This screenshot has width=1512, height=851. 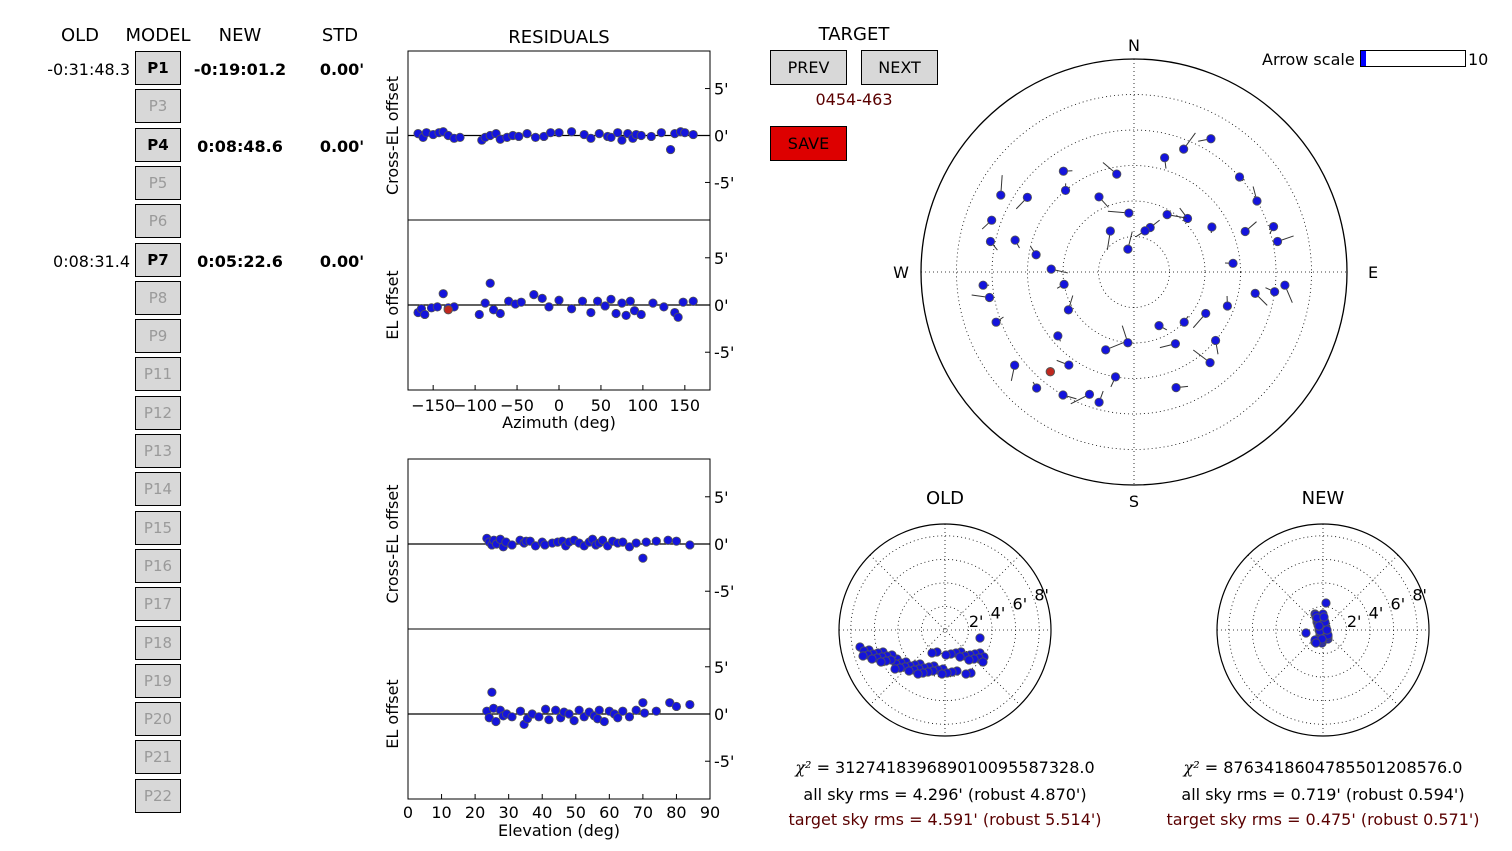 What do you see at coordinates (1020, 604) in the screenshot?
I see `polar-r-label: 6'` at bounding box center [1020, 604].